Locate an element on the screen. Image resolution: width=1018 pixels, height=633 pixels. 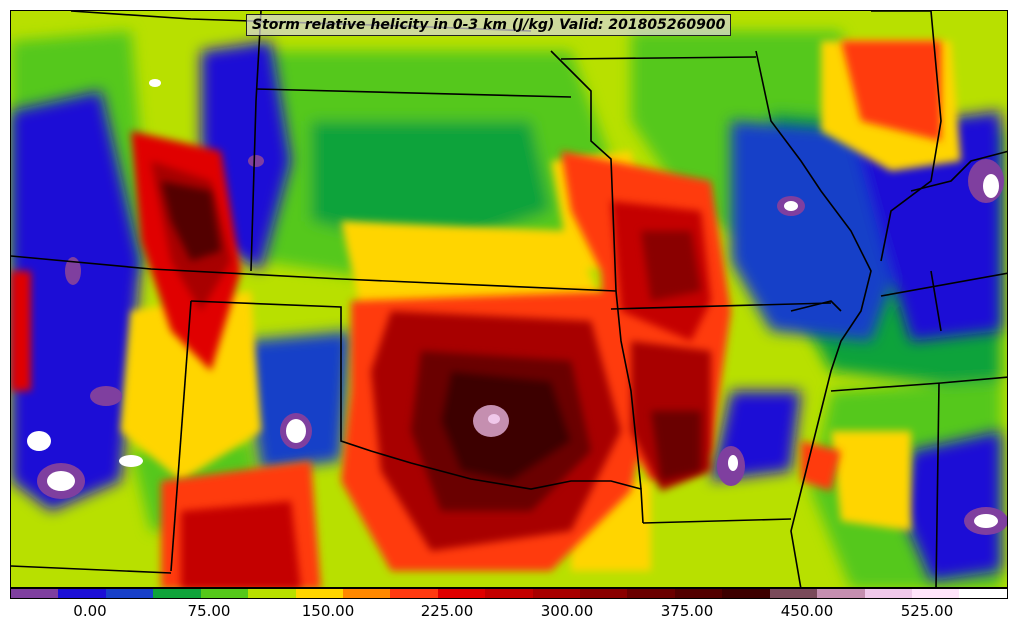
colorbar-tick-label: 225.00 is located at coordinates (447, 611).